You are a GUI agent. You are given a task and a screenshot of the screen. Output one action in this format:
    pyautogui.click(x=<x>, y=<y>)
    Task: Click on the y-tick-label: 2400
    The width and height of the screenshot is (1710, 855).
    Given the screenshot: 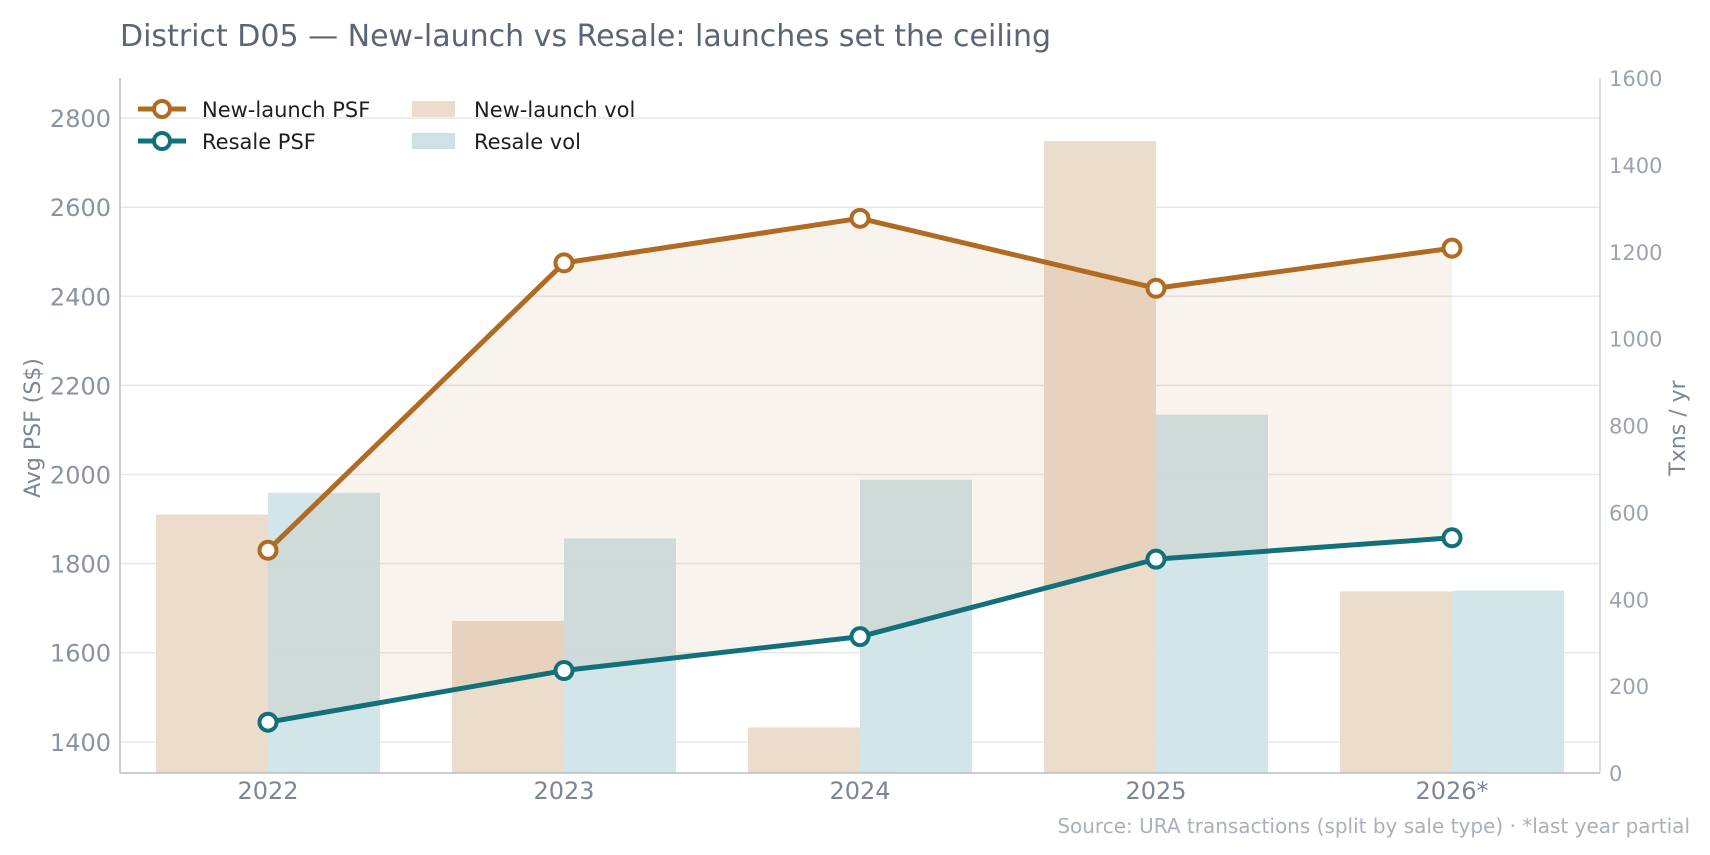 What is the action you would take?
    pyautogui.click(x=80, y=297)
    